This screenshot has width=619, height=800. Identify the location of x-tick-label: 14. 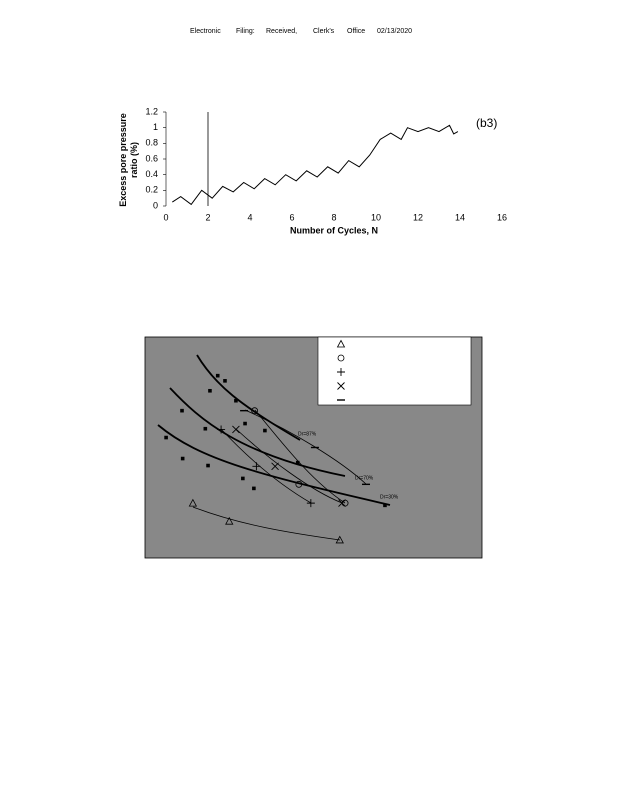
(460, 217).